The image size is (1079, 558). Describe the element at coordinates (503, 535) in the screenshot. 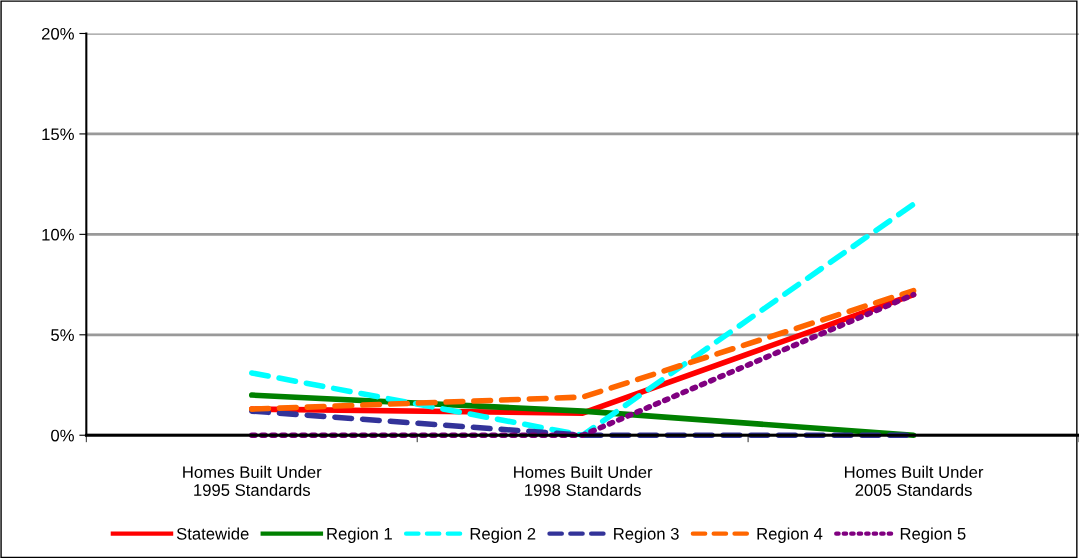

I see `legend-label: Region 2` at that location.